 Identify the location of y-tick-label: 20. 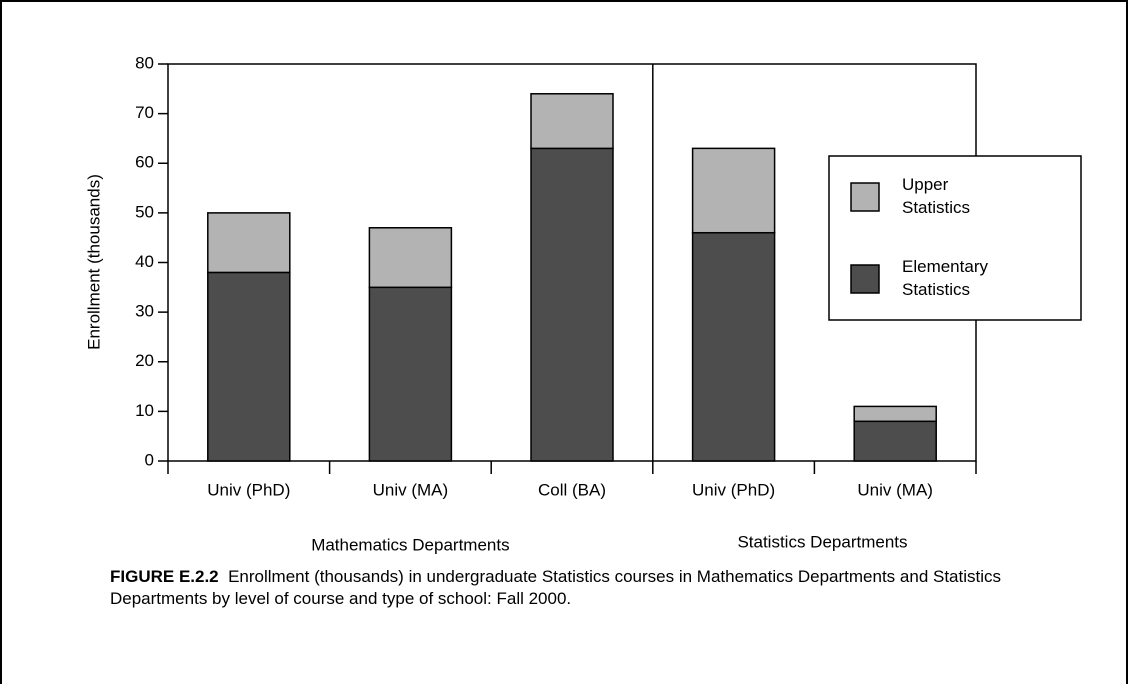
(144, 360).